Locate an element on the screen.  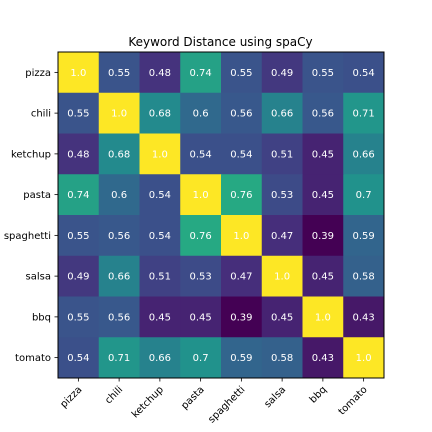
heatmap-cell-pasta-bbq is located at coordinates (323, 195).